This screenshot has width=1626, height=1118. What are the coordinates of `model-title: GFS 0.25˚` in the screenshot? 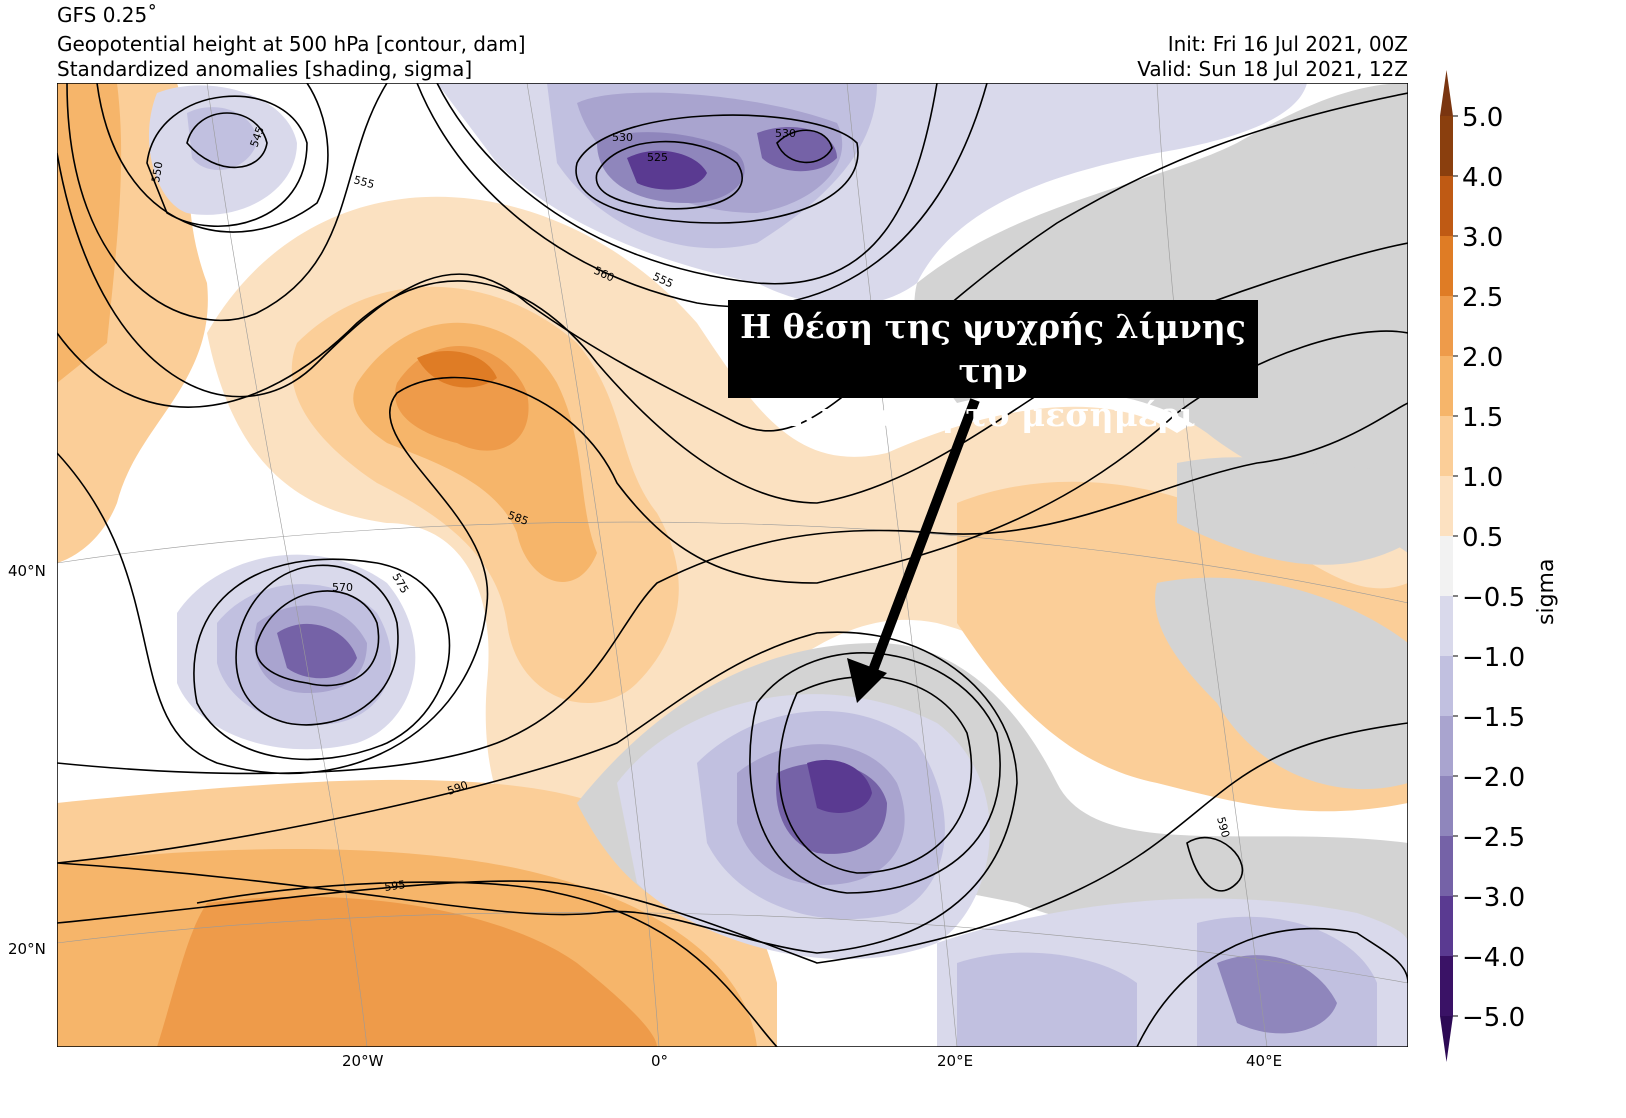 It's located at (107, 15).